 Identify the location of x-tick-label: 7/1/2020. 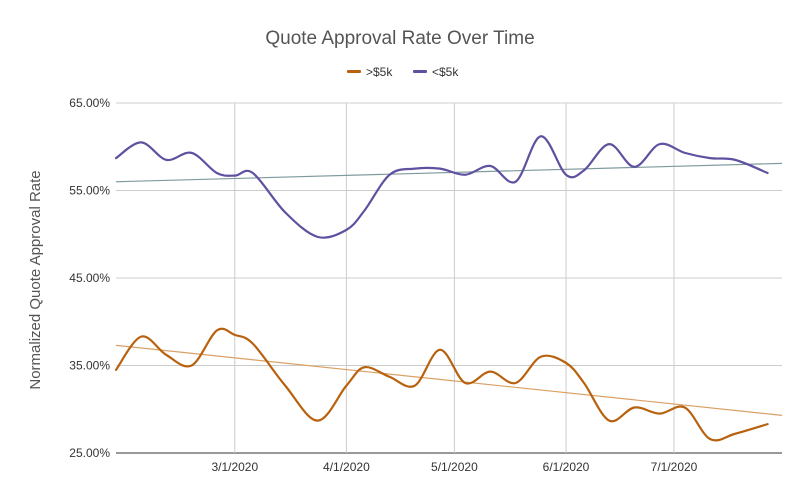
(674, 467).